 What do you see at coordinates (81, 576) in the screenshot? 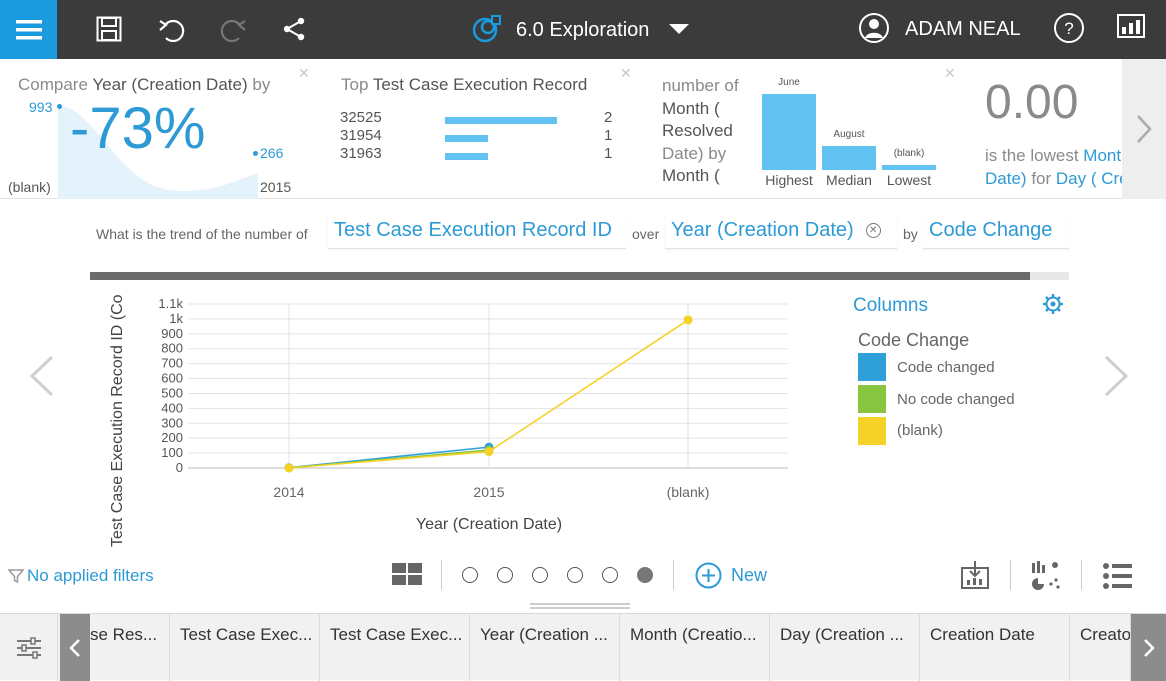
I see `filters-button: No applied filters` at bounding box center [81, 576].